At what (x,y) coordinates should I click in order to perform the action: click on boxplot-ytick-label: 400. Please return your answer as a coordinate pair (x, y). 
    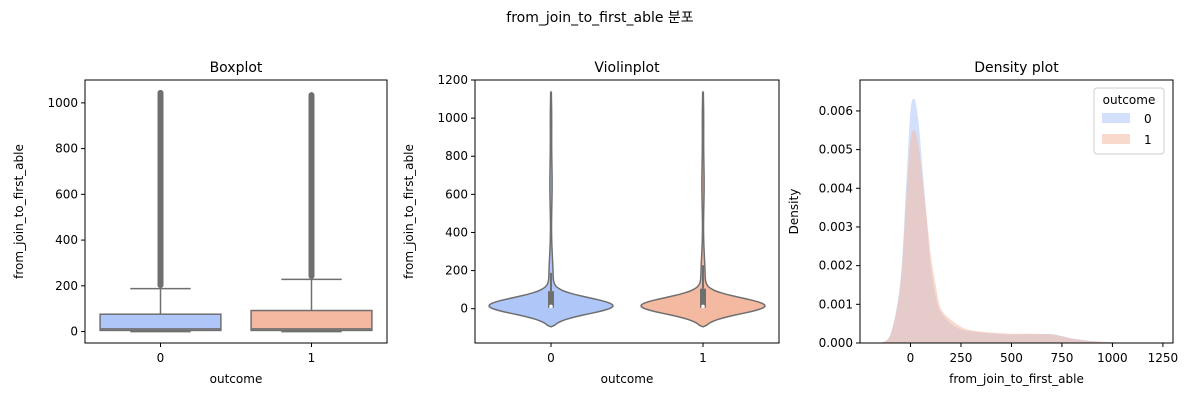
    Looking at the image, I should click on (66, 240).